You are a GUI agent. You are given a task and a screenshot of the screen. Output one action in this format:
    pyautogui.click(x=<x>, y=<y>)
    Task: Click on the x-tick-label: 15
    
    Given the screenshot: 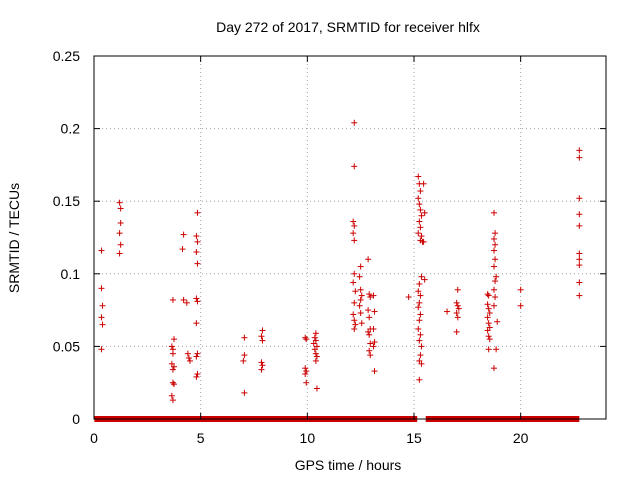 What is the action you would take?
    pyautogui.click(x=414, y=438)
    